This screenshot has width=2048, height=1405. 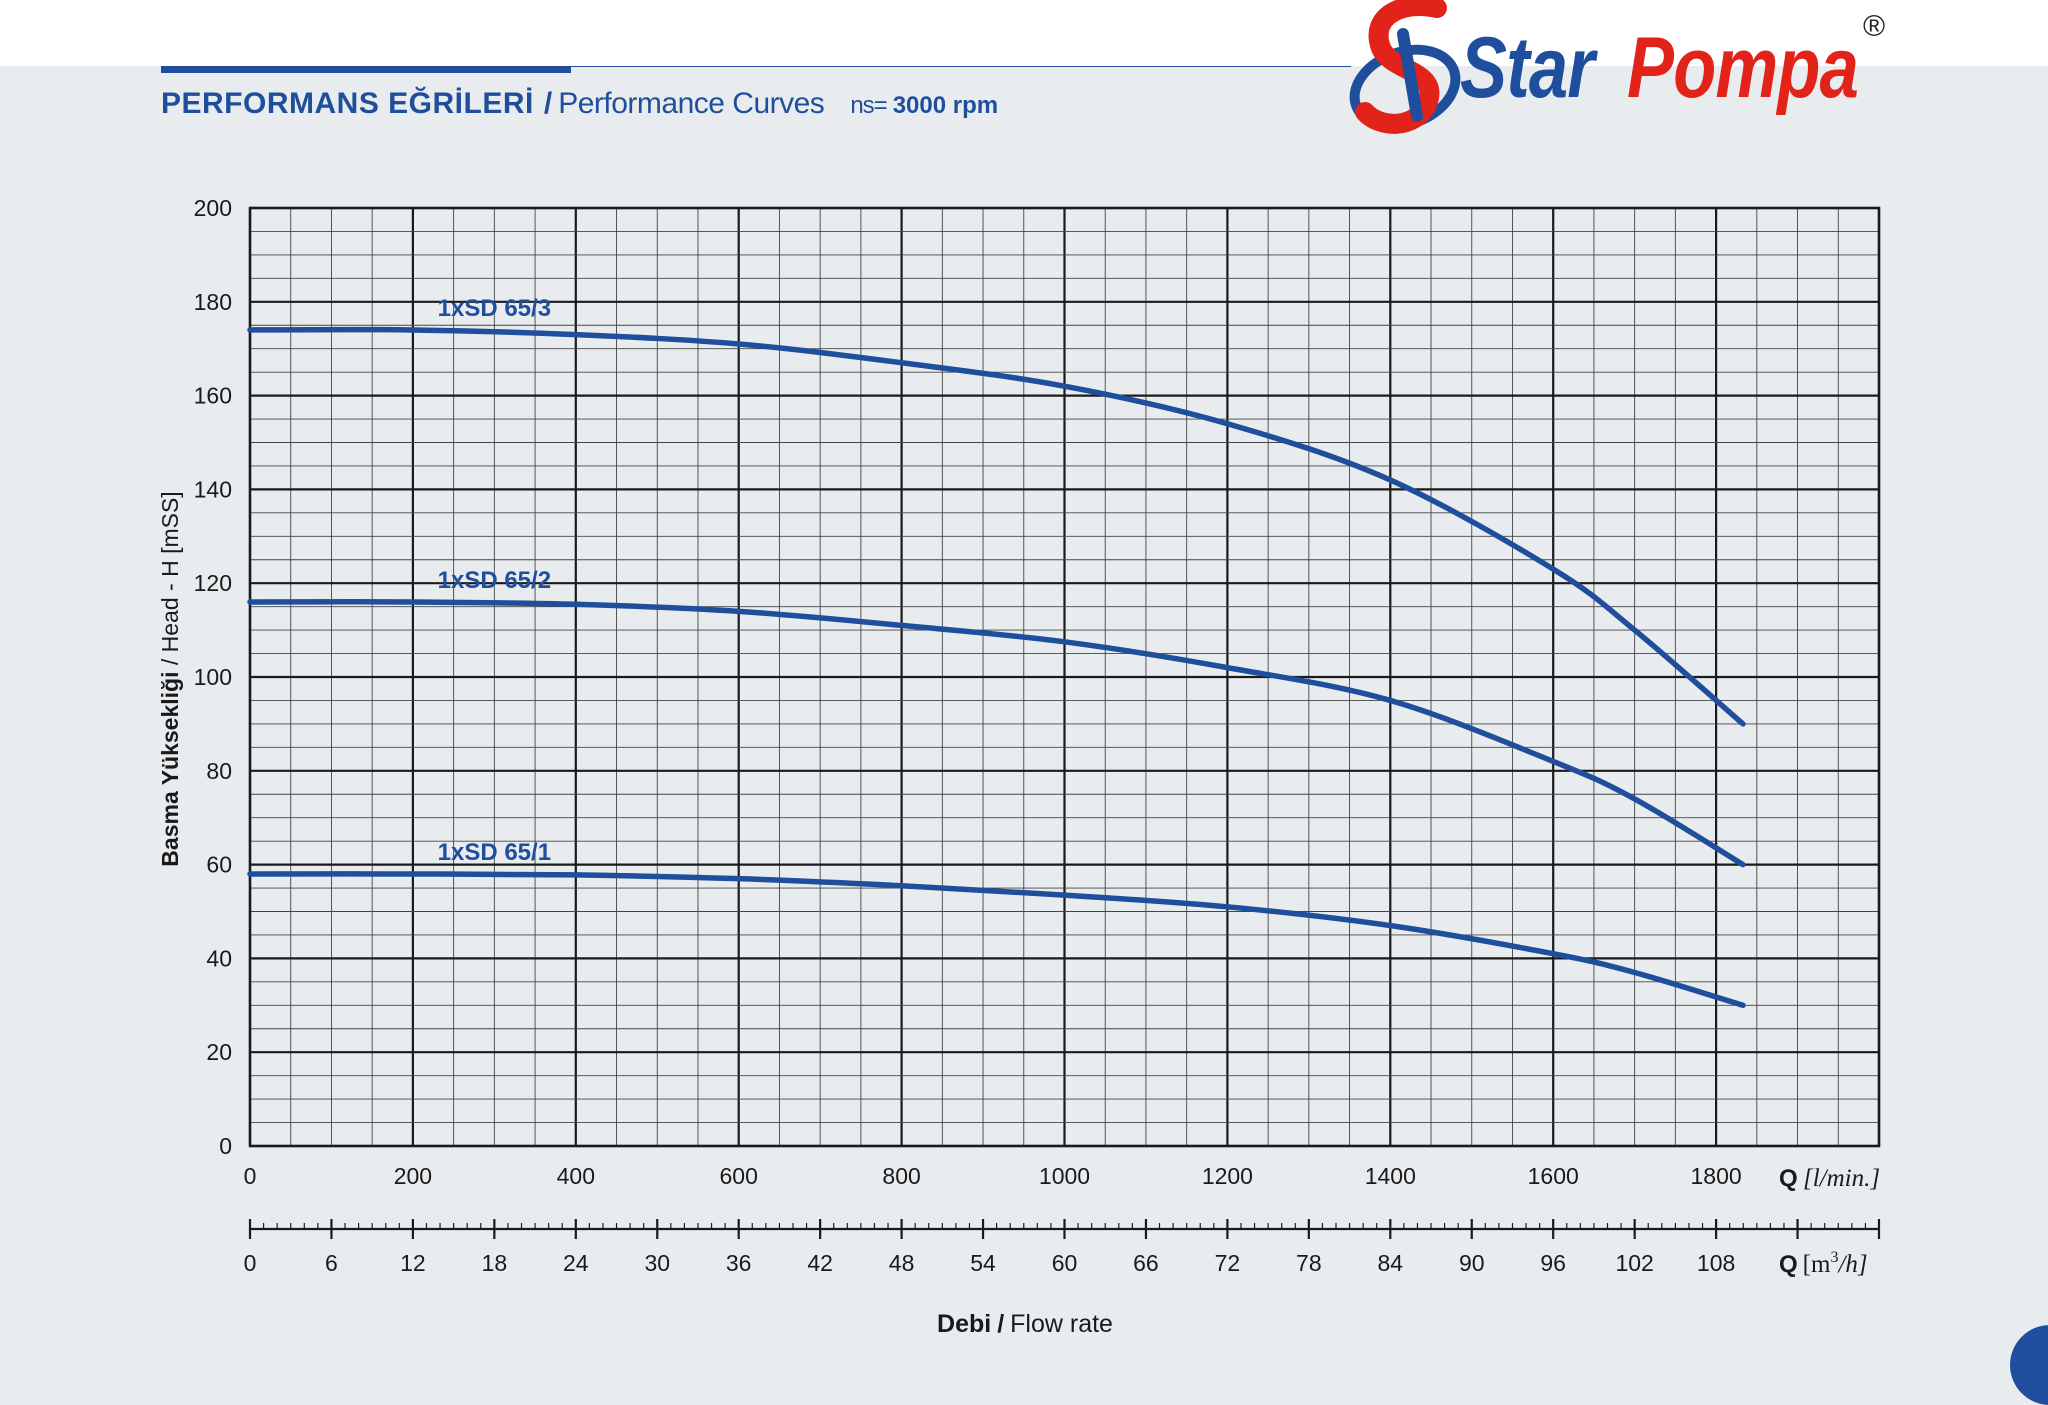 What do you see at coordinates (1817, 1264) in the screenshot?
I see `x-unit-secondary-open: [m` at bounding box center [1817, 1264].